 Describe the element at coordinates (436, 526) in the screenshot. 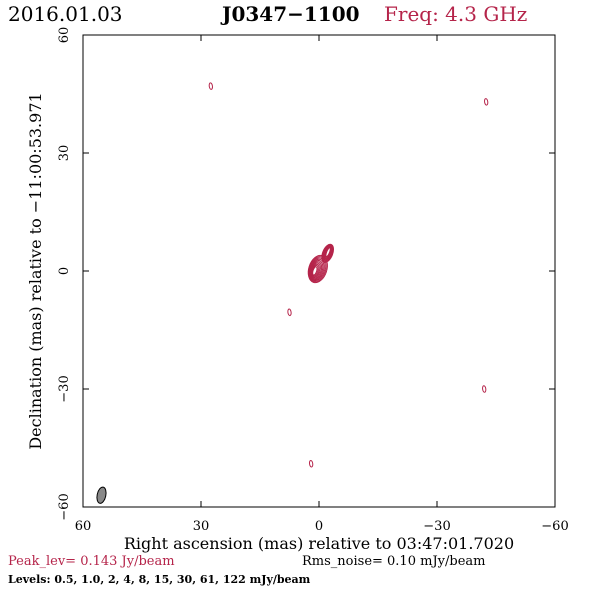

I see `x-tick-label: −30` at that location.